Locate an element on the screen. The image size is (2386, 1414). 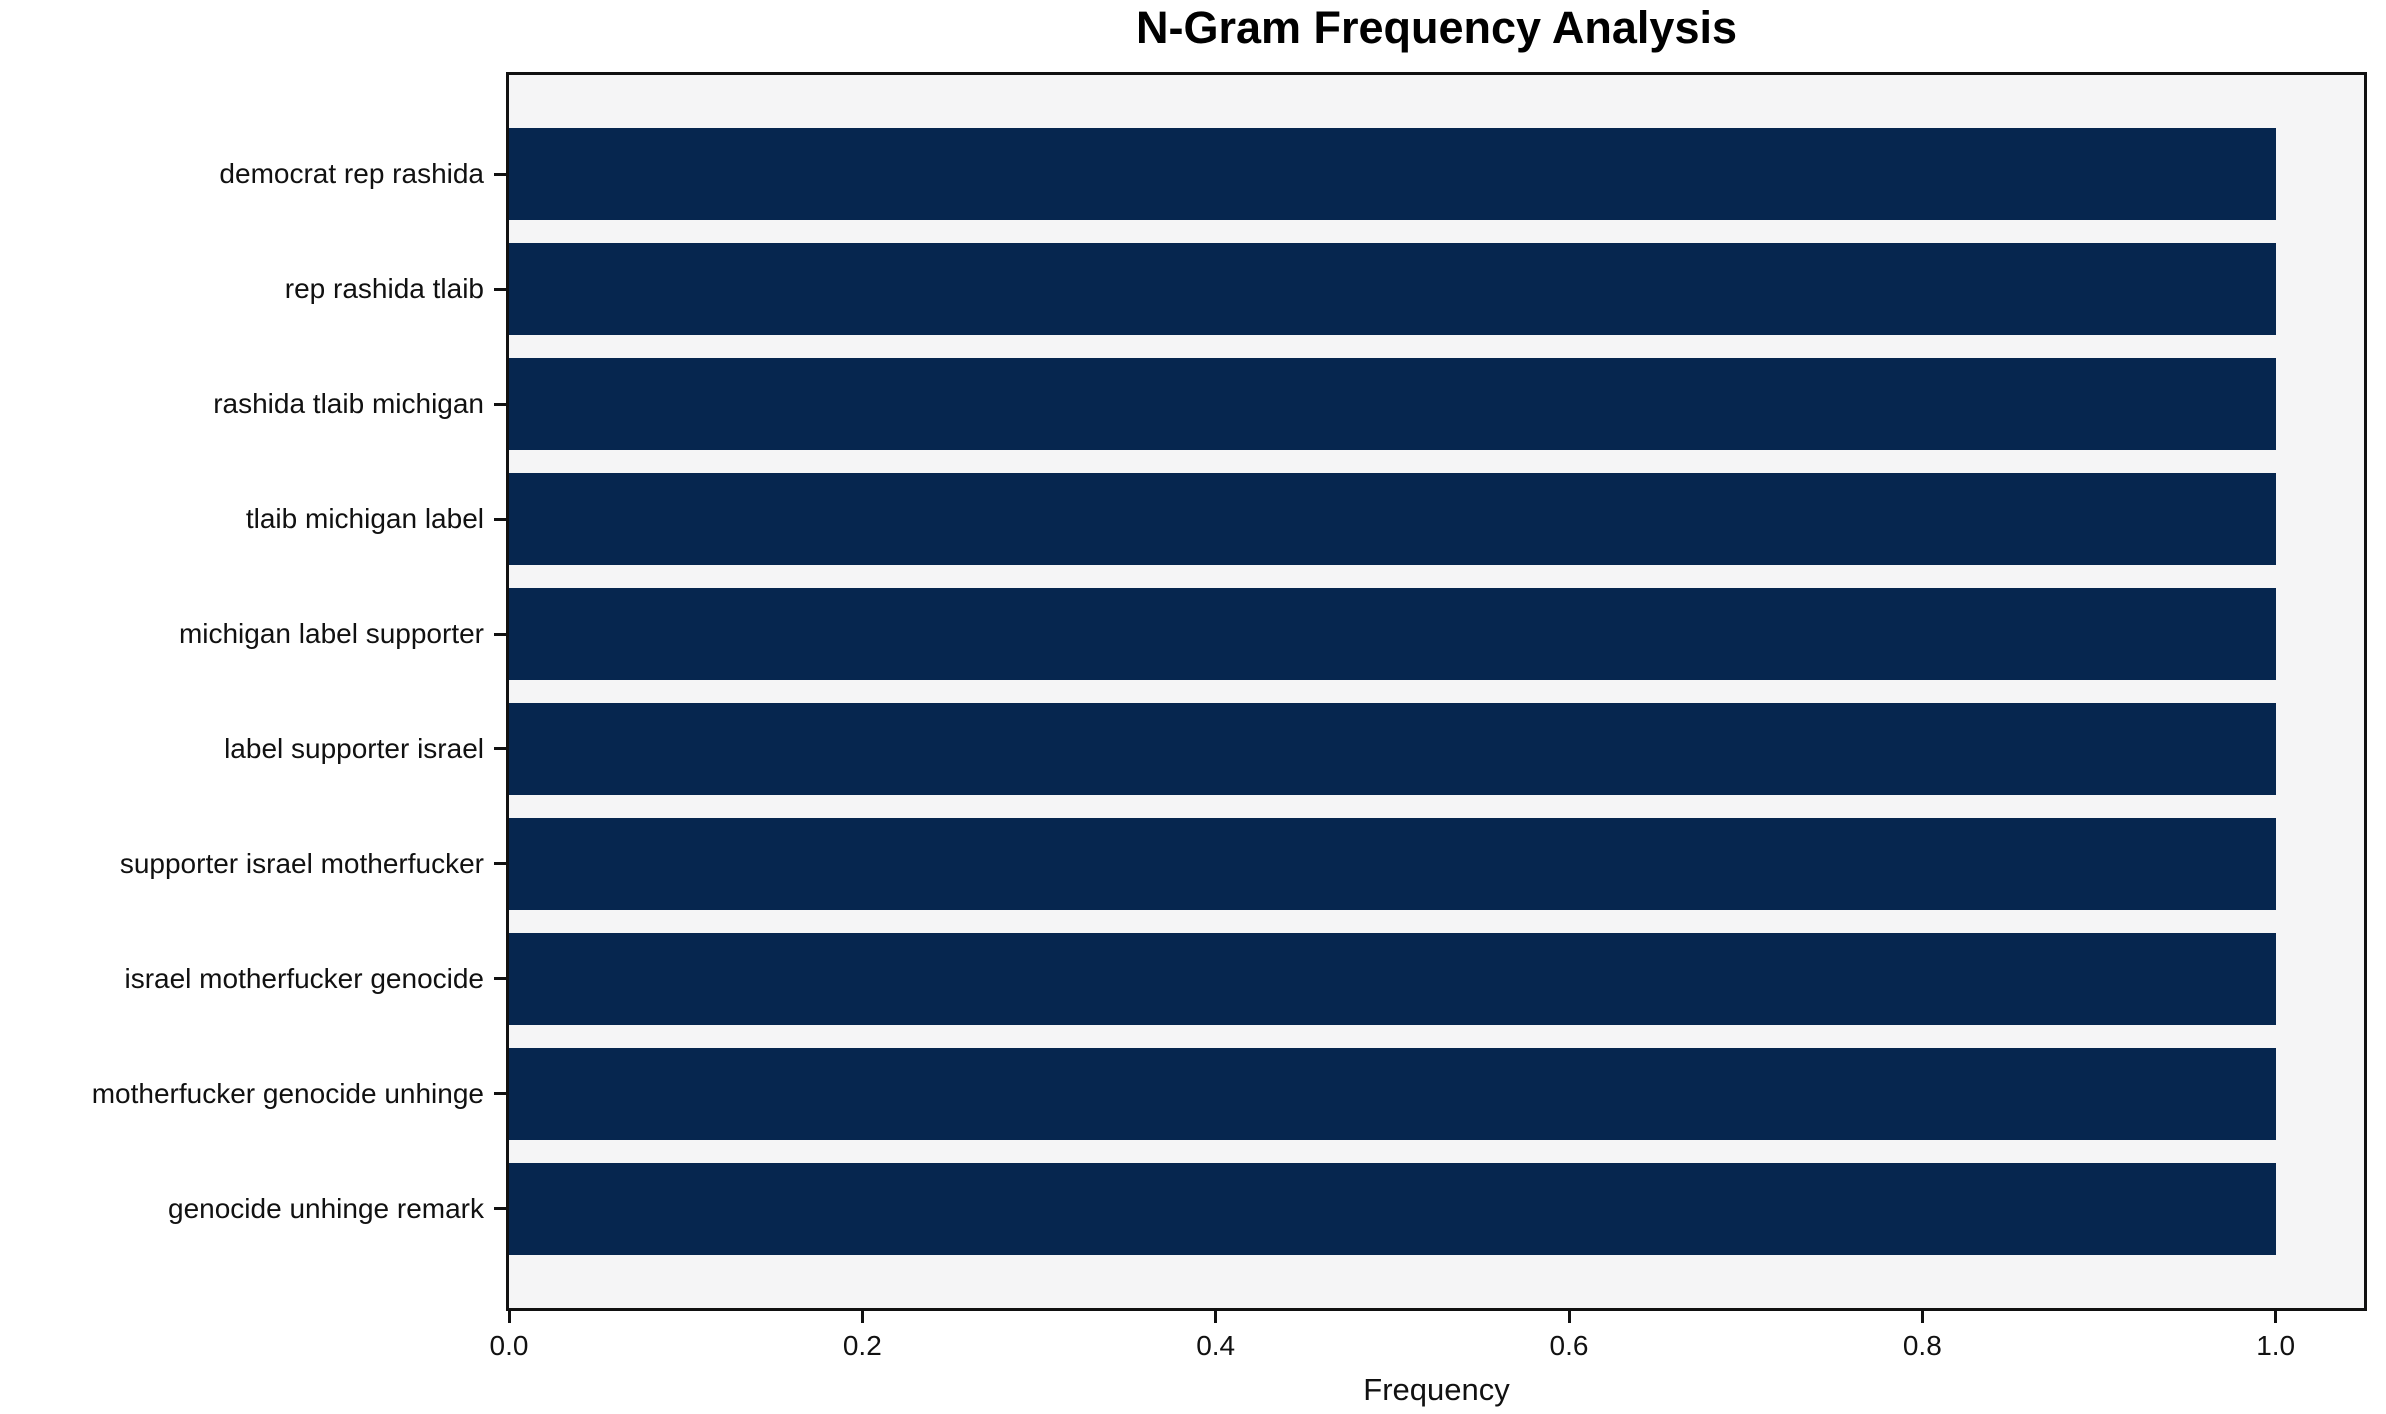
y-tick-label: supporter israel motherfucker is located at coordinates (301, 863).